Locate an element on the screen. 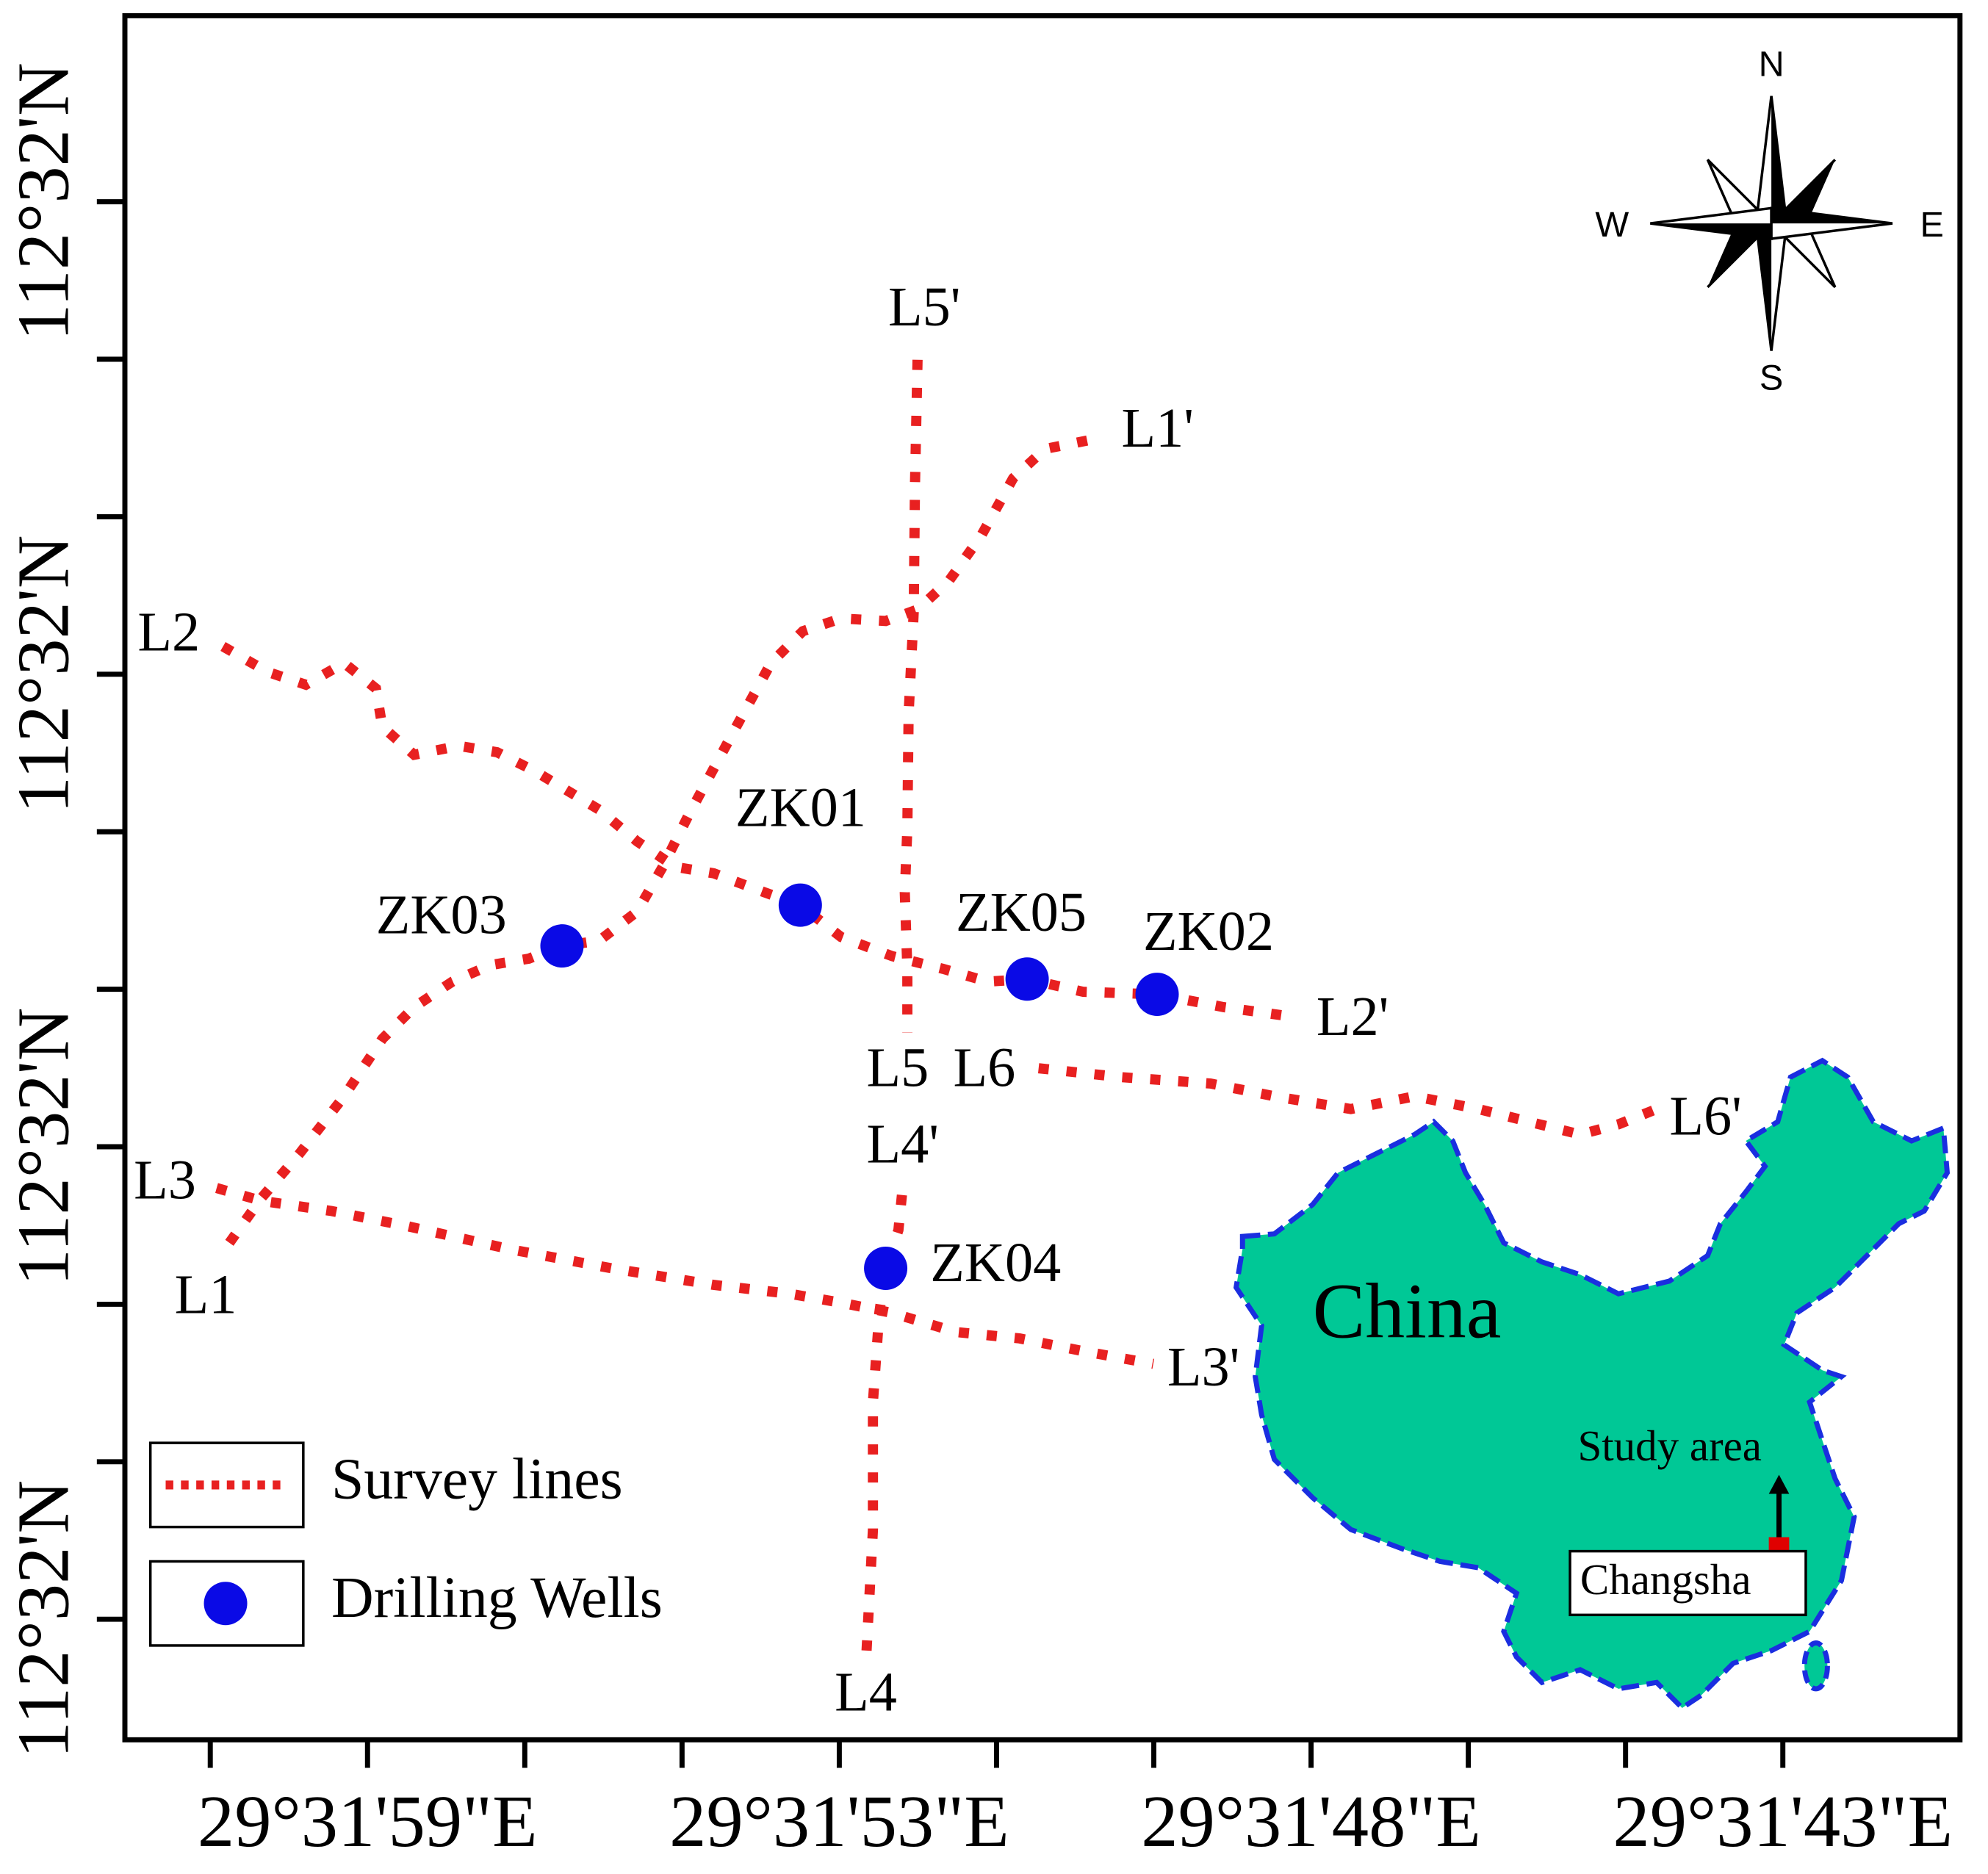  city-label: Changsha is located at coordinates (1665, 1580).